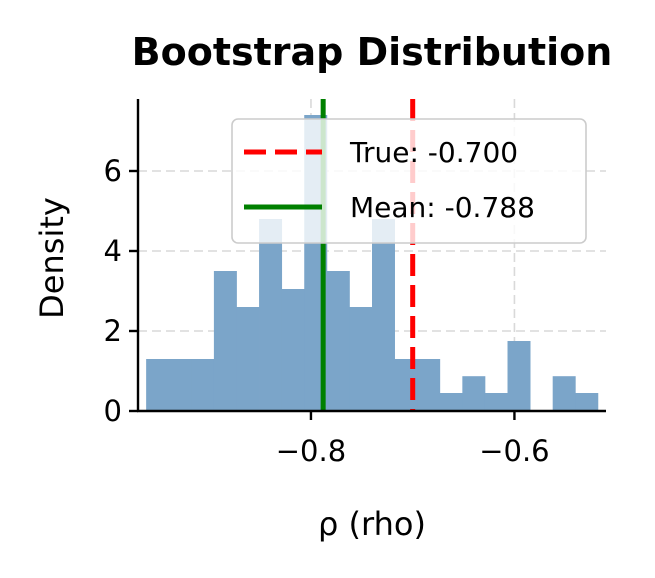 This screenshot has width=655, height=578. Describe the element at coordinates (372, 52) in the screenshot. I see `chart-title: Bootstrap Distribution` at that location.